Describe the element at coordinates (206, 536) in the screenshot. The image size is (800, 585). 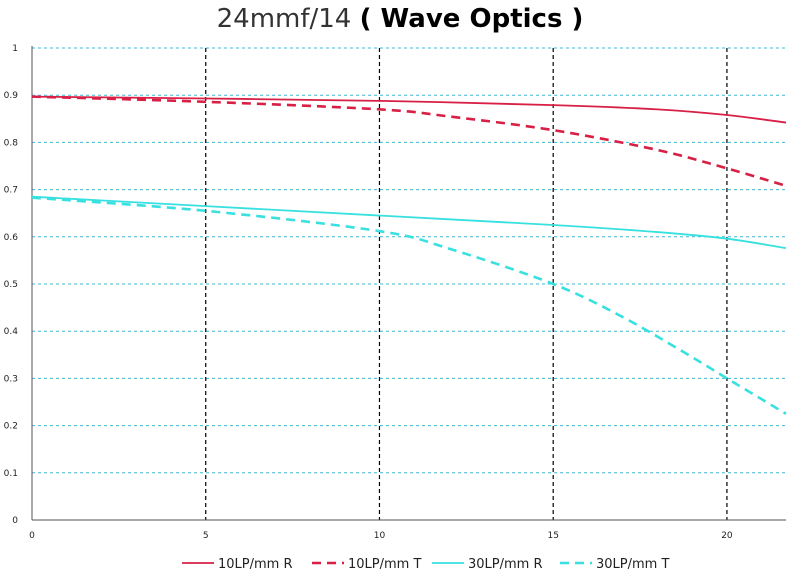
I see `x-tick-label: 5` at that location.